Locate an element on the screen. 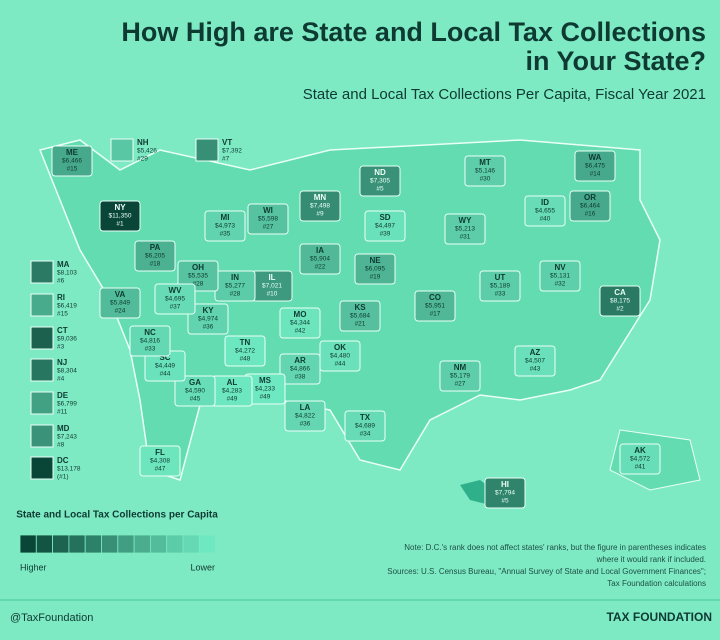 The height and width of the screenshot is (640, 720). state-abbr: NV is located at coordinates (560, 267).